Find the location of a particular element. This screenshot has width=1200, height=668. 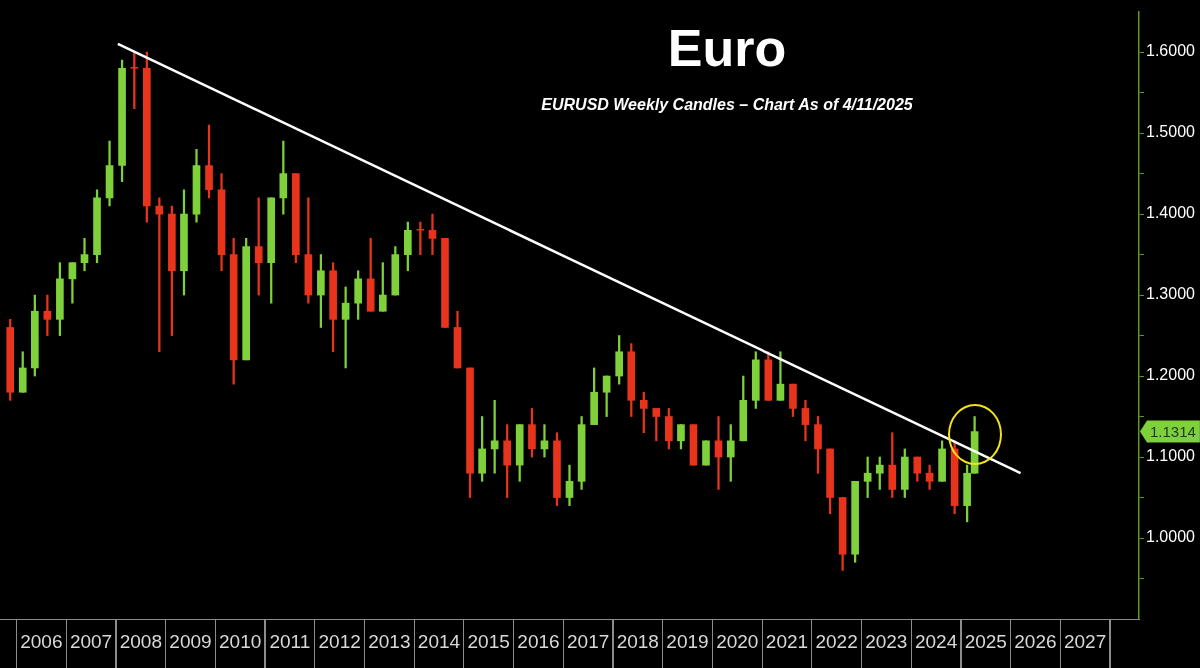

x-tick-label: 2006 is located at coordinates (41, 641).